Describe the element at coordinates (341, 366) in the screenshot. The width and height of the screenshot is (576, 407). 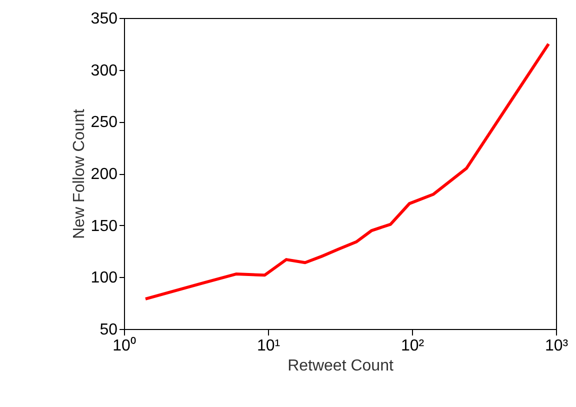
I see `x-axis-title: Retweet Count` at that location.